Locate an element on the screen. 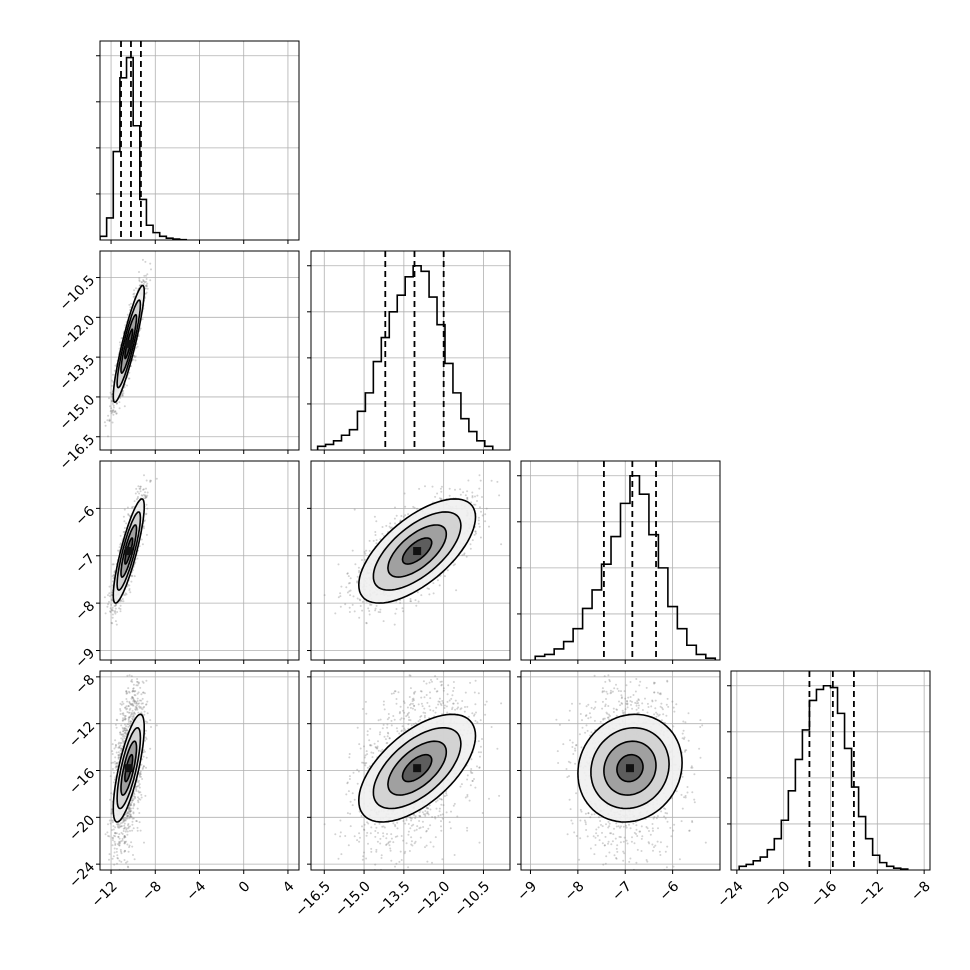  density-peak is located at coordinates (417, 551).